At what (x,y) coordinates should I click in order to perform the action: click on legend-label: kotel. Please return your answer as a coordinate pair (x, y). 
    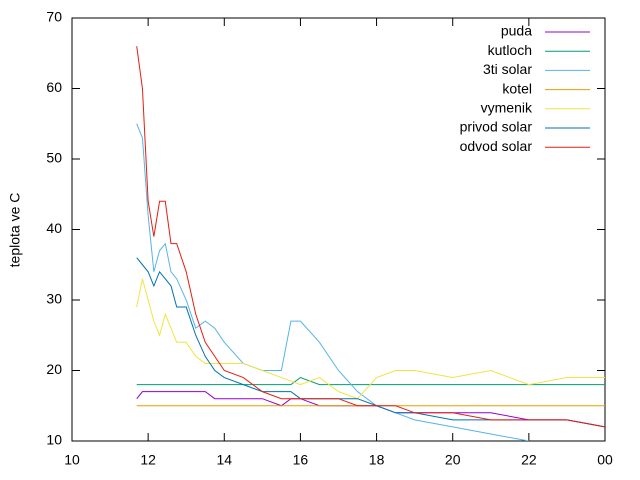
    Looking at the image, I should click on (517, 88).